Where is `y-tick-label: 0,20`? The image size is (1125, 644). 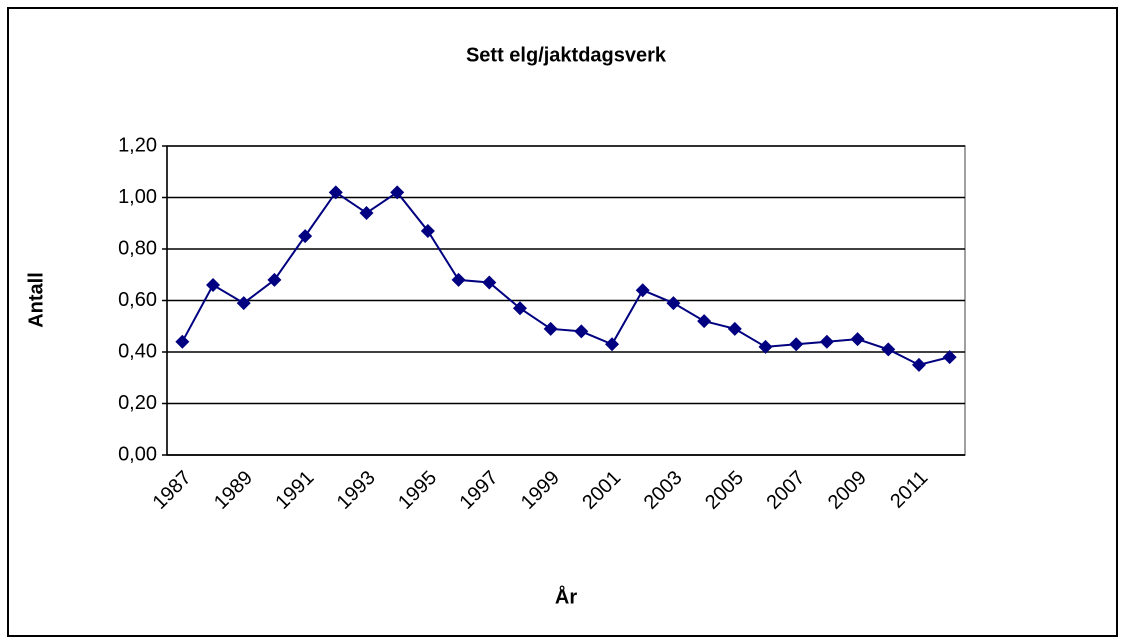
y-tick-label: 0,20 is located at coordinates (137, 403).